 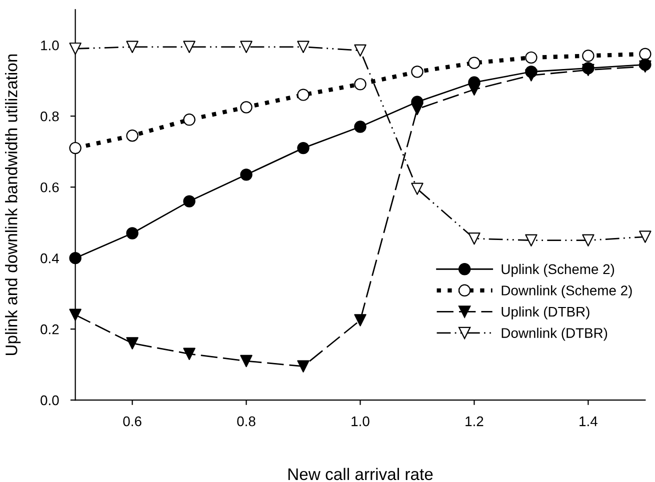 What do you see at coordinates (49, 329) in the screenshot?
I see `y-tick-label: 0.2` at bounding box center [49, 329].